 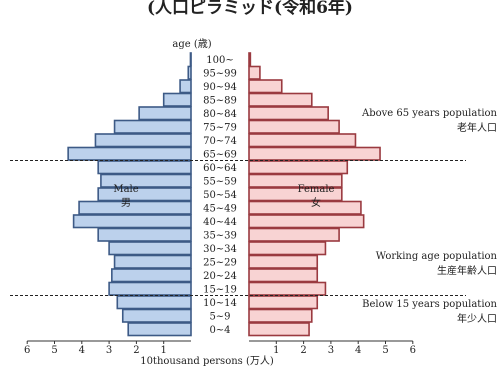 I want to click on age-label-55-59: 55~59, so click(x=220, y=181).